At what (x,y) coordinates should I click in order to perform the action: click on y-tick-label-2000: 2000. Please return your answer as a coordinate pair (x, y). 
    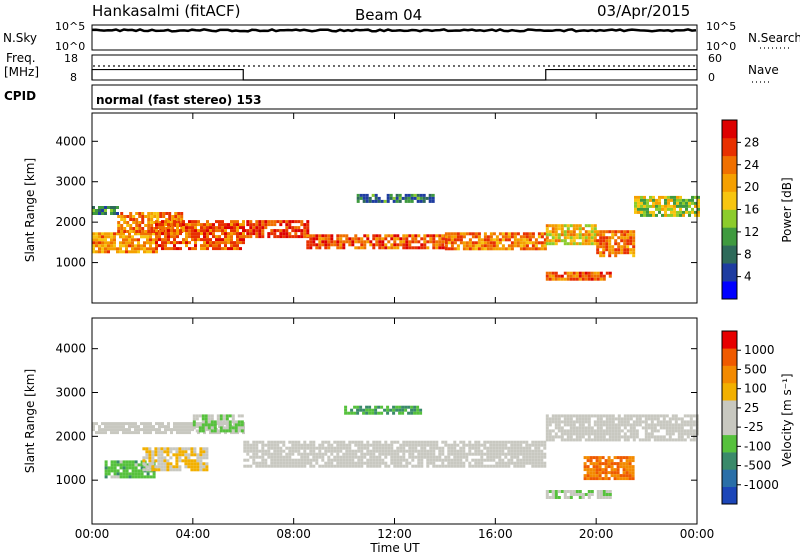
    Looking at the image, I should click on (70, 222).